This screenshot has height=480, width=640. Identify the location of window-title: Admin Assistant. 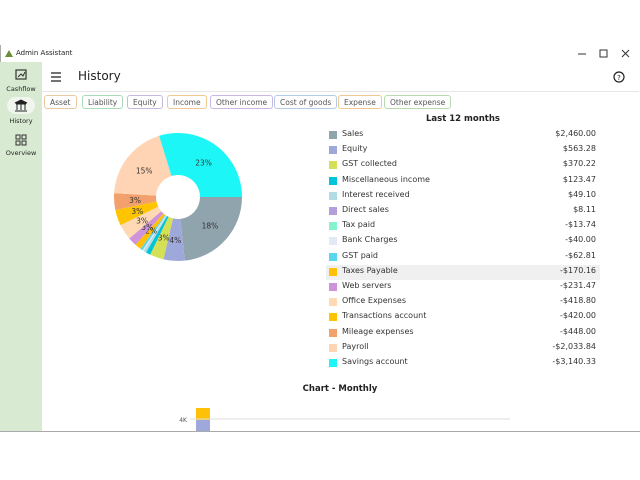
(44, 53).